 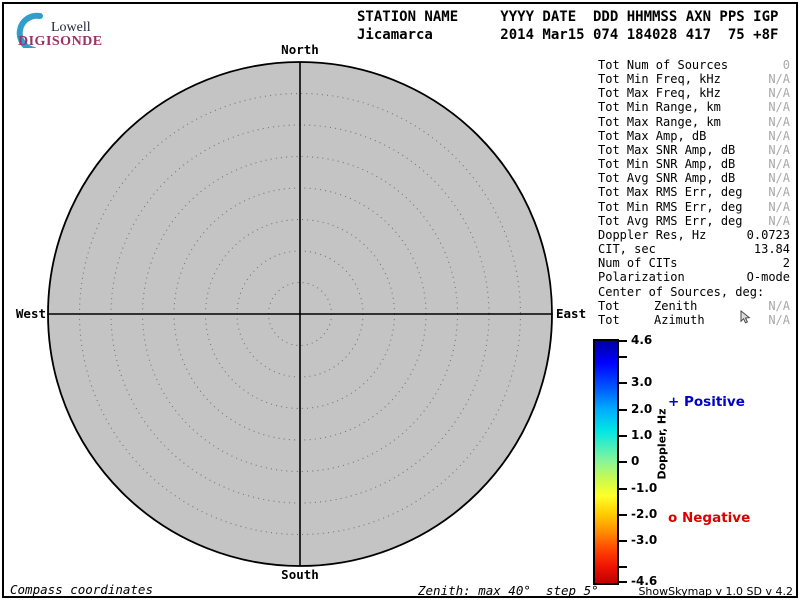 What do you see at coordinates (694, 206) in the screenshot?
I see `stat-row: Tot Min RMS Err, deg N/A` at bounding box center [694, 206].